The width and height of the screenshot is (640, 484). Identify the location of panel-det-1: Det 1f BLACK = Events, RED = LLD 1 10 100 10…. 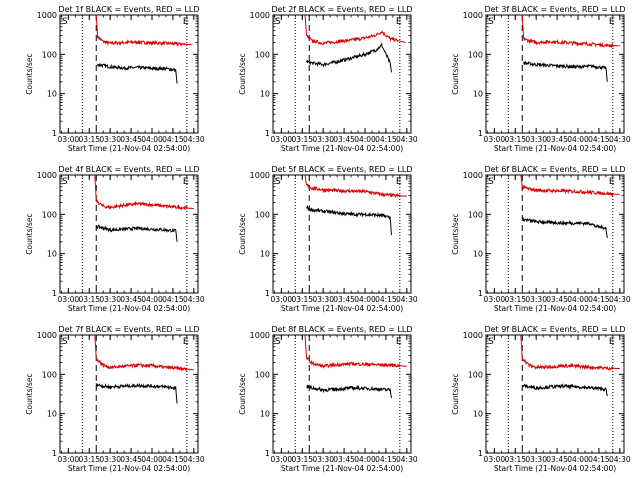
(115, 79).